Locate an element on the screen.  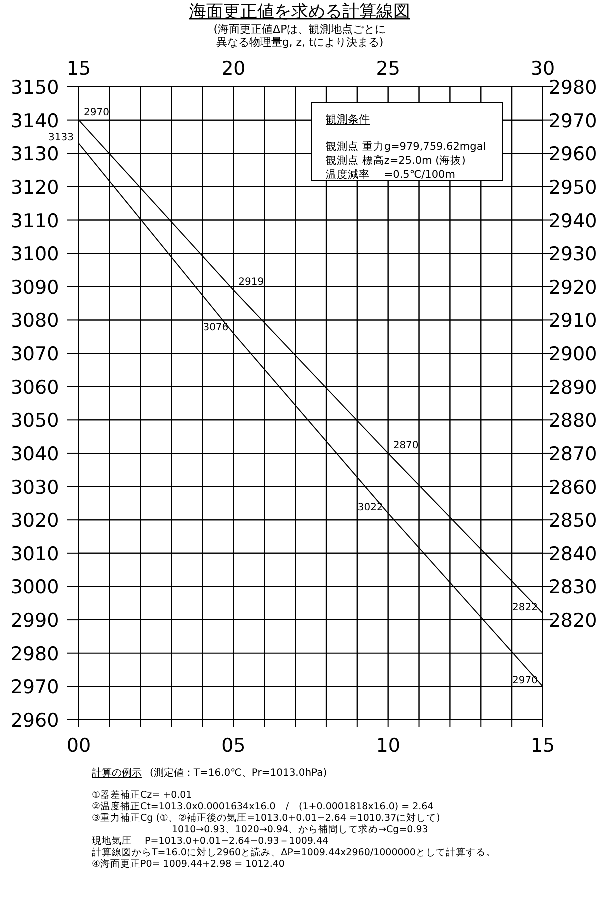
x-tick-label: 00 is located at coordinates (79, 746).